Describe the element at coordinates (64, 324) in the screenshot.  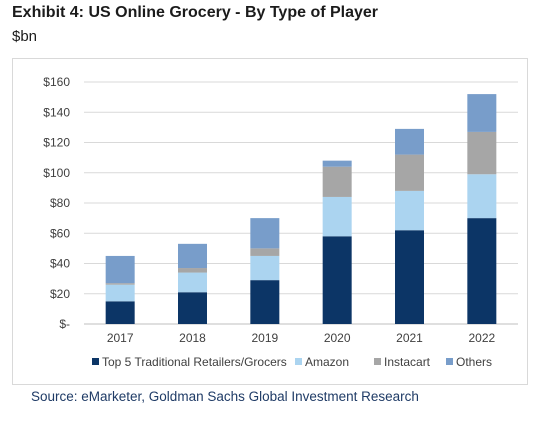
I see `y-tick-label: $-` at that location.